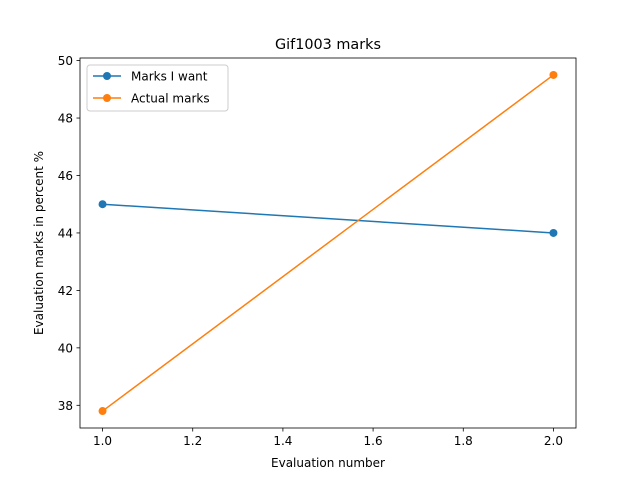 Image resolution: width=640 pixels, height=480 pixels. I want to click on x-tick-label: 1.2, so click(192, 441).